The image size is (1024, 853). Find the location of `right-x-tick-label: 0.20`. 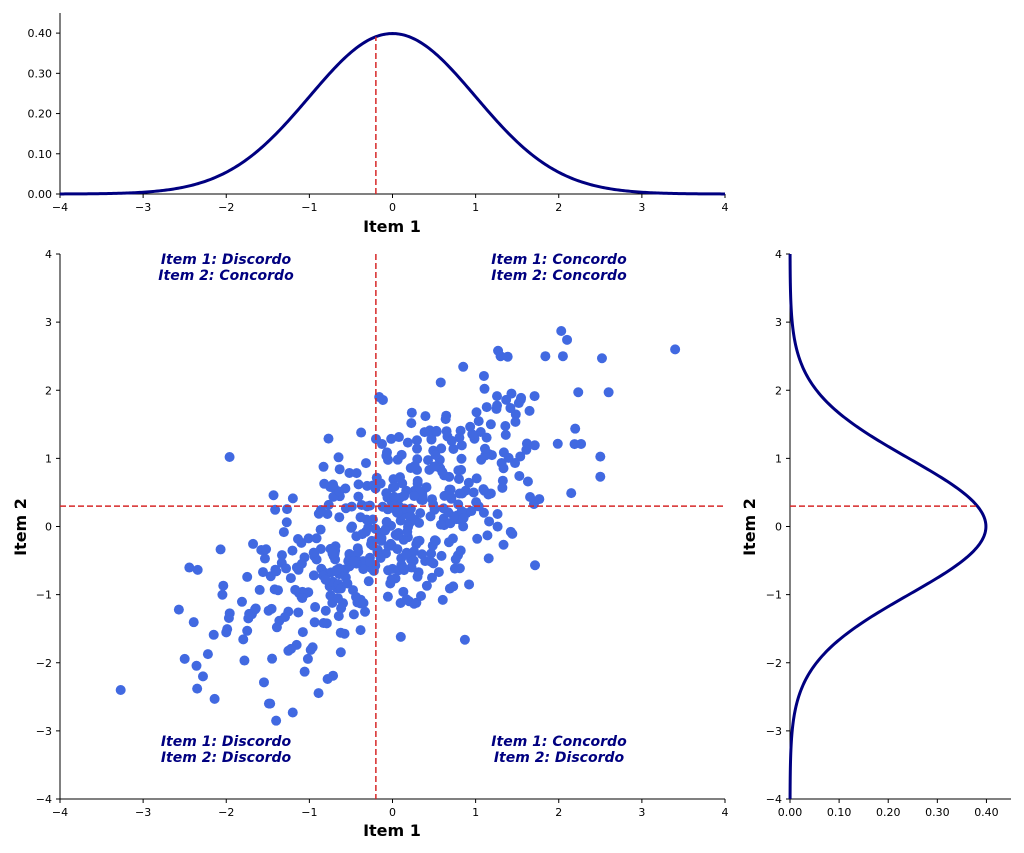

right-x-tick-label: 0.20 is located at coordinates (888, 812).